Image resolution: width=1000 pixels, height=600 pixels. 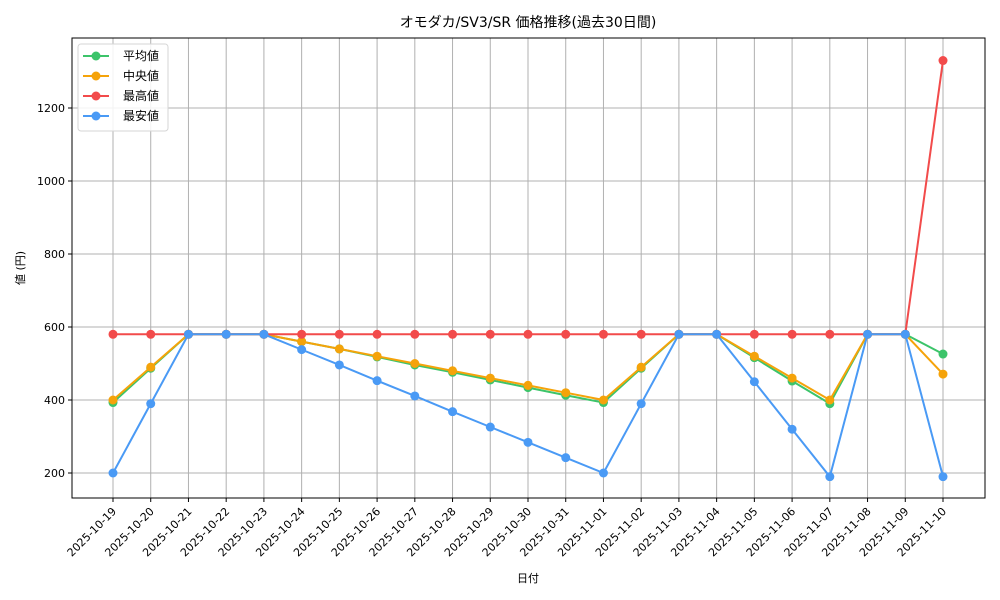 I want to click on y-axis-label: 値 (円), so click(x=20, y=268).